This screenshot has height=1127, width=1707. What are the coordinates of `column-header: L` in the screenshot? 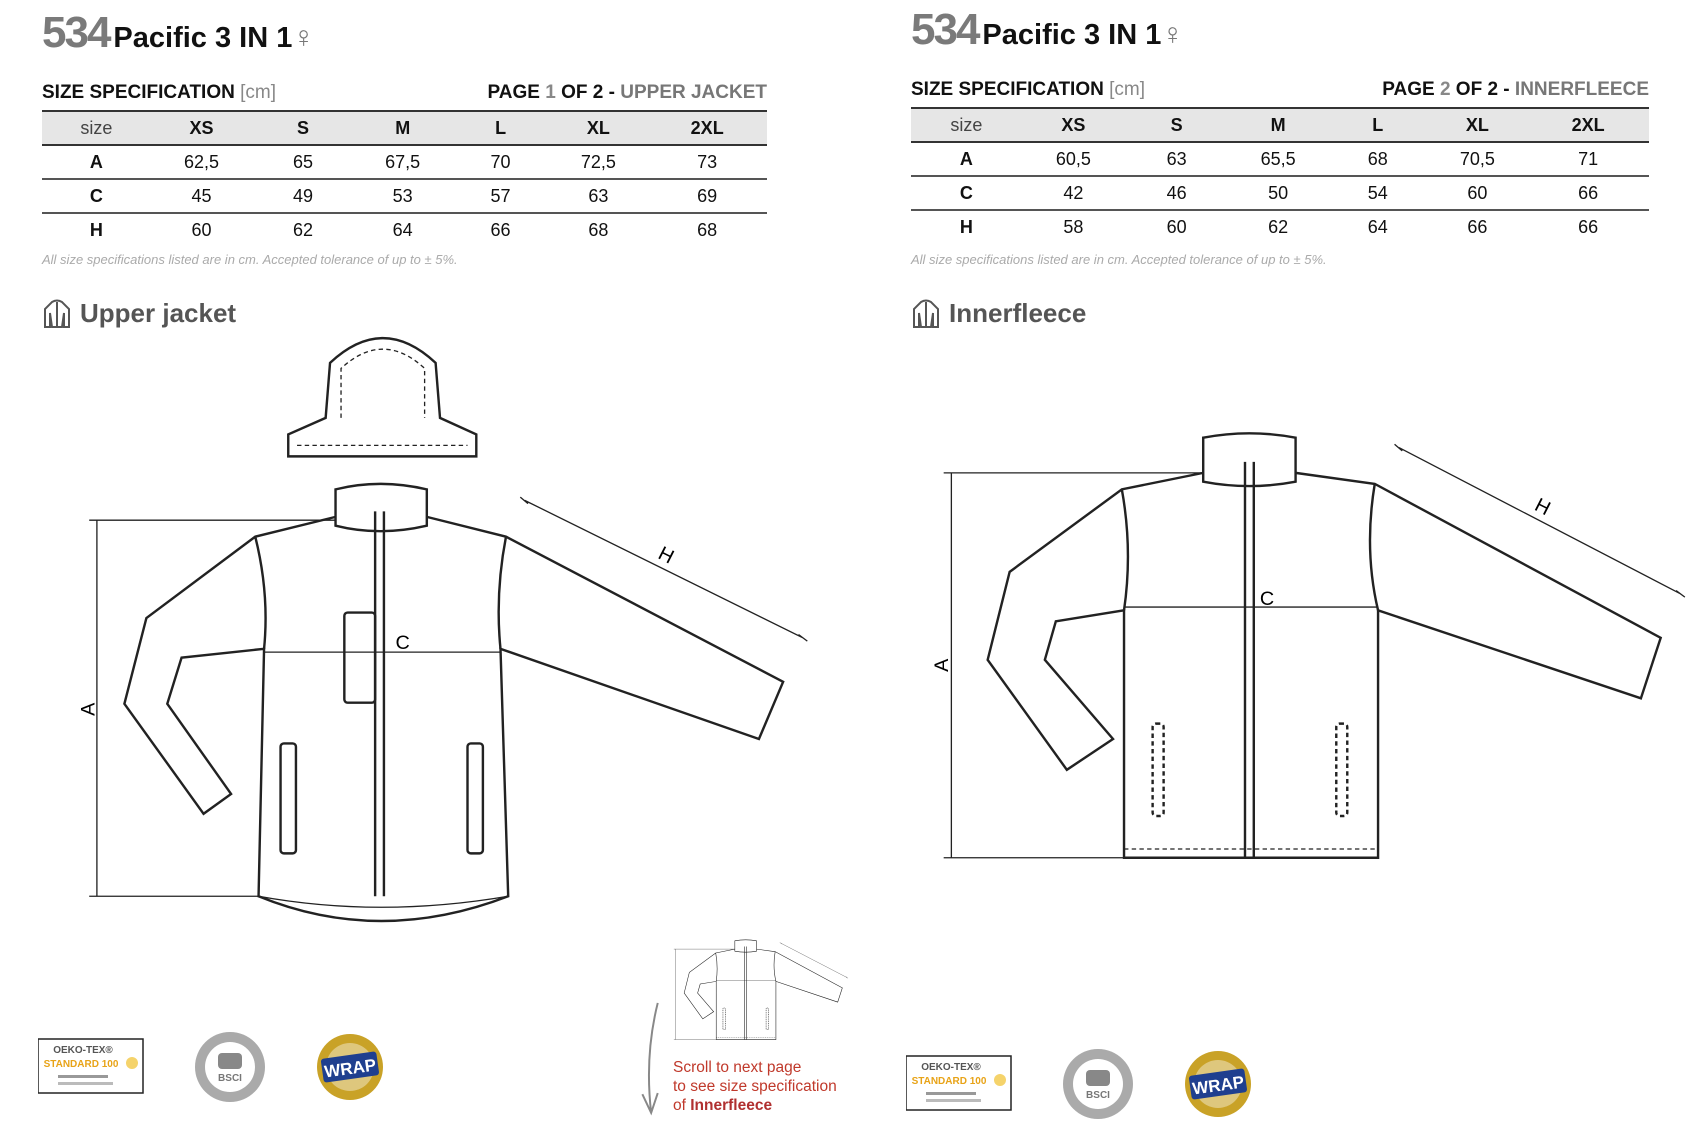 It's located at (1378, 124).